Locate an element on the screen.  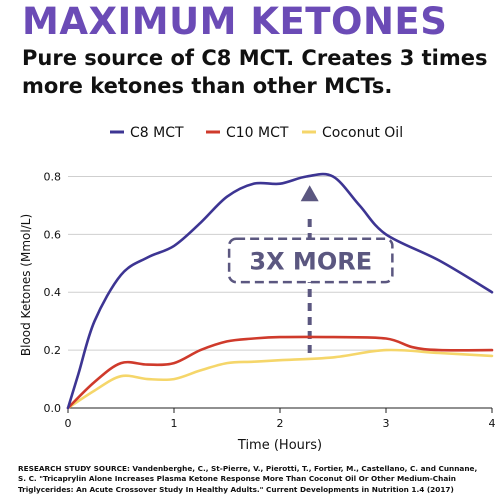
legend-item: C10 MCT is located at coordinates (247, 133).